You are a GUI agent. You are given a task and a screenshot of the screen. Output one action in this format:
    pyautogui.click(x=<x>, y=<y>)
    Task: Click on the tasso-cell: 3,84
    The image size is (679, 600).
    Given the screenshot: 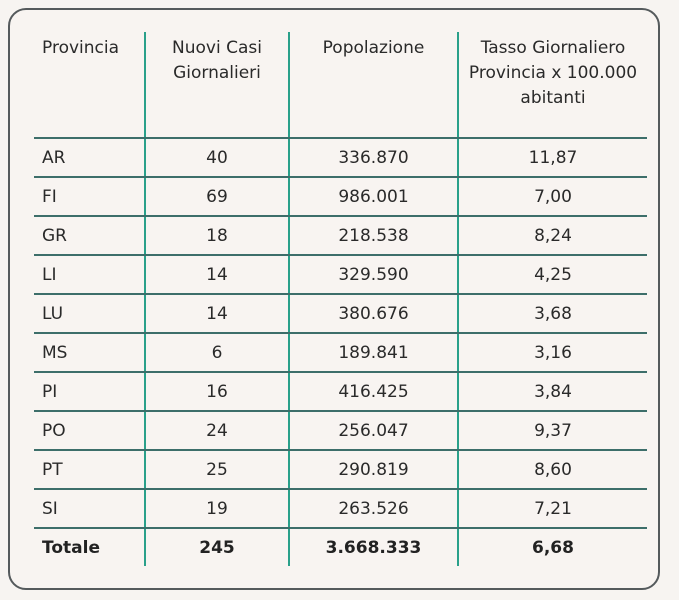 What is the action you would take?
    pyautogui.click(x=552, y=392)
    